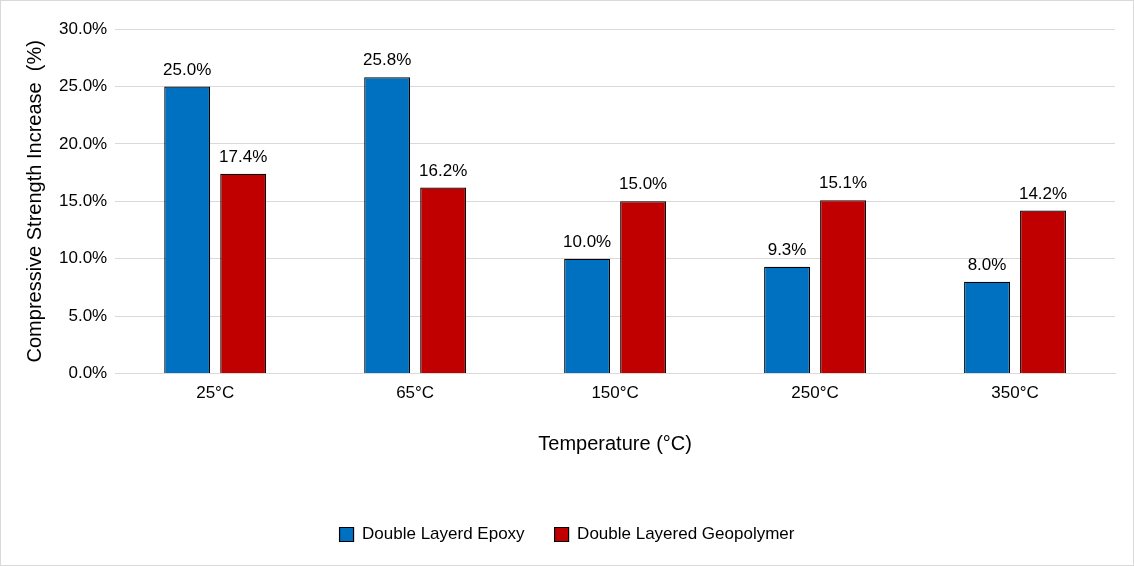  I want to click on x-tick-label: 250°C, so click(815, 393).